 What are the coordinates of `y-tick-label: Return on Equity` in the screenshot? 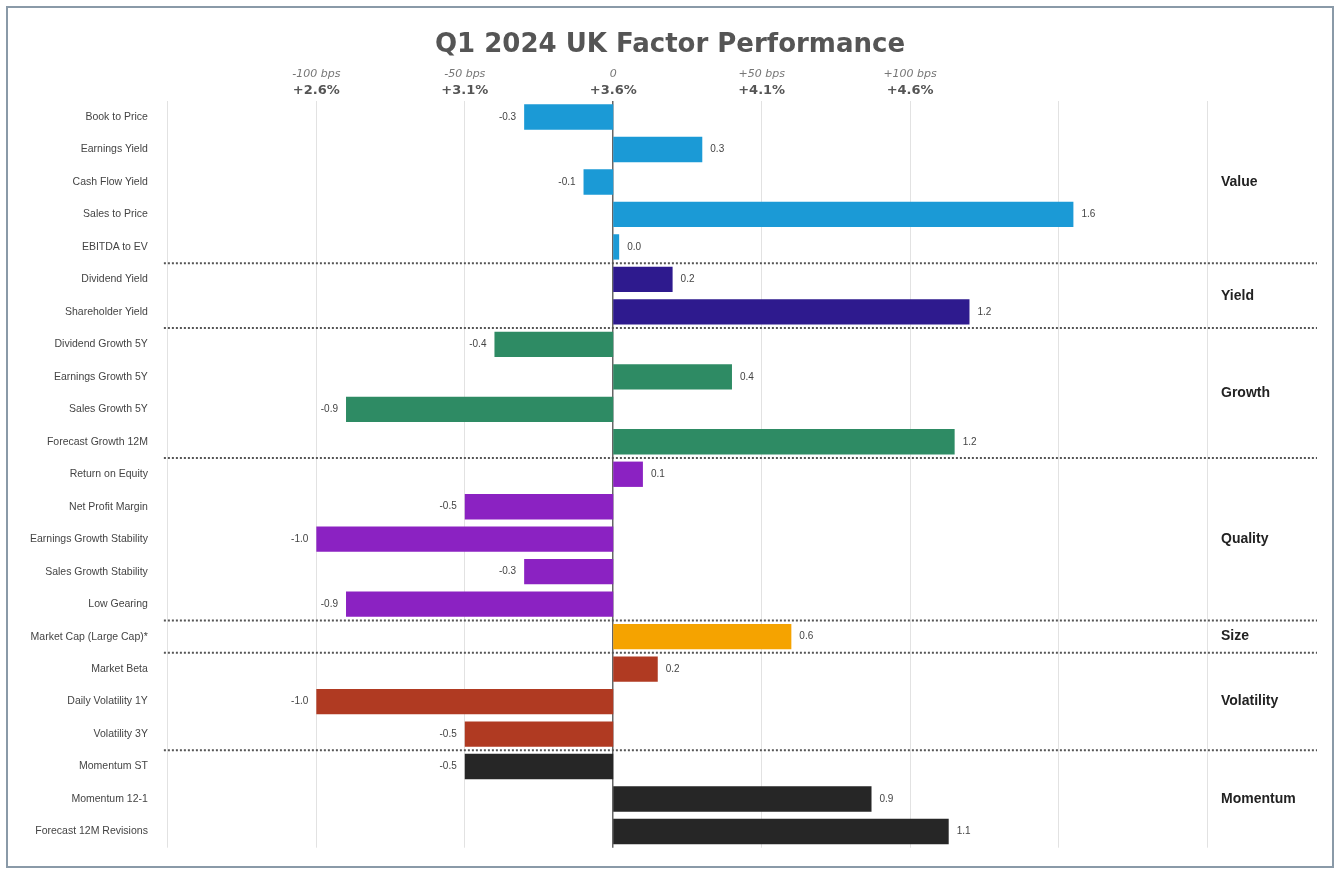 It's located at (109, 473).